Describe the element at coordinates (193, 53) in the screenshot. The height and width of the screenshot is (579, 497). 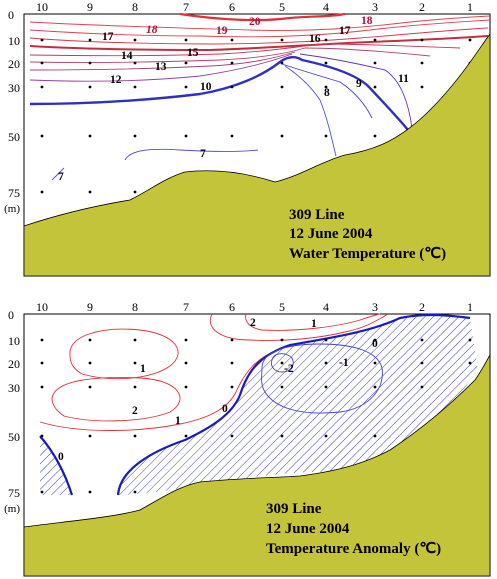
I see `contour-label: 15` at that location.